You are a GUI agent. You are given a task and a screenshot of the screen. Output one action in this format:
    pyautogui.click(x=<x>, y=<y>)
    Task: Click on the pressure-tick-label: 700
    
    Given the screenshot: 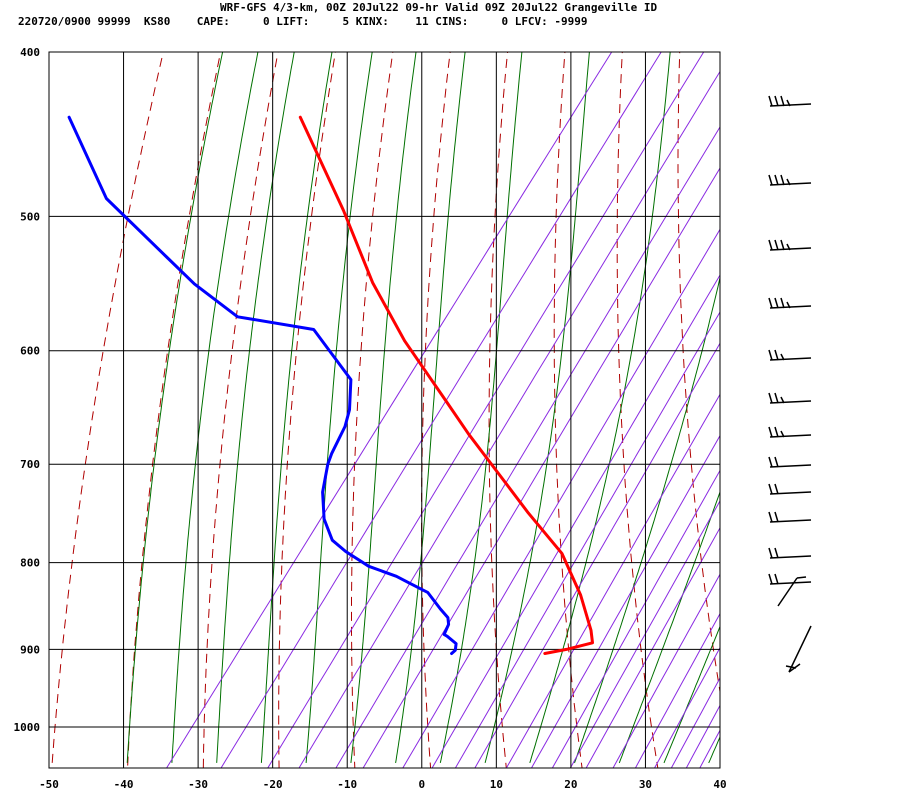 What is the action you would take?
    pyautogui.click(x=30, y=464)
    